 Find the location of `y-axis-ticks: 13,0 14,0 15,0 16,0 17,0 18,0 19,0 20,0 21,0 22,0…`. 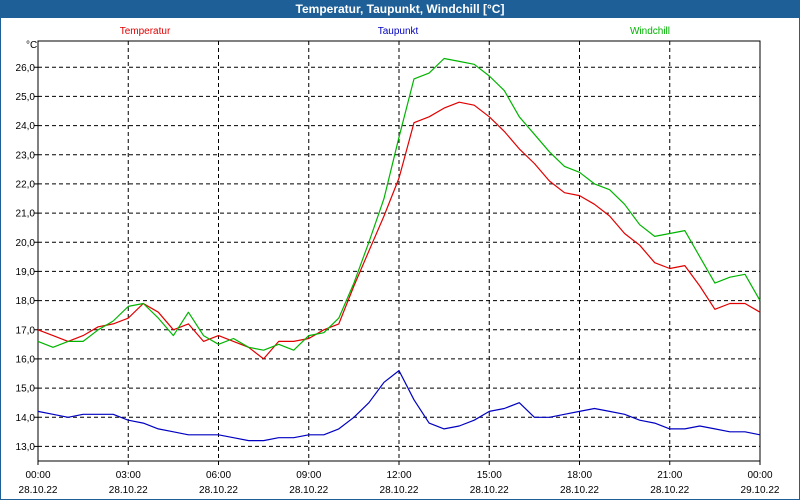

y-axis-ticks: 13,0 14,0 15,0 16,0 17,0 18,0 19,0 20,0 21,0 22,0… is located at coordinates (27, 258).